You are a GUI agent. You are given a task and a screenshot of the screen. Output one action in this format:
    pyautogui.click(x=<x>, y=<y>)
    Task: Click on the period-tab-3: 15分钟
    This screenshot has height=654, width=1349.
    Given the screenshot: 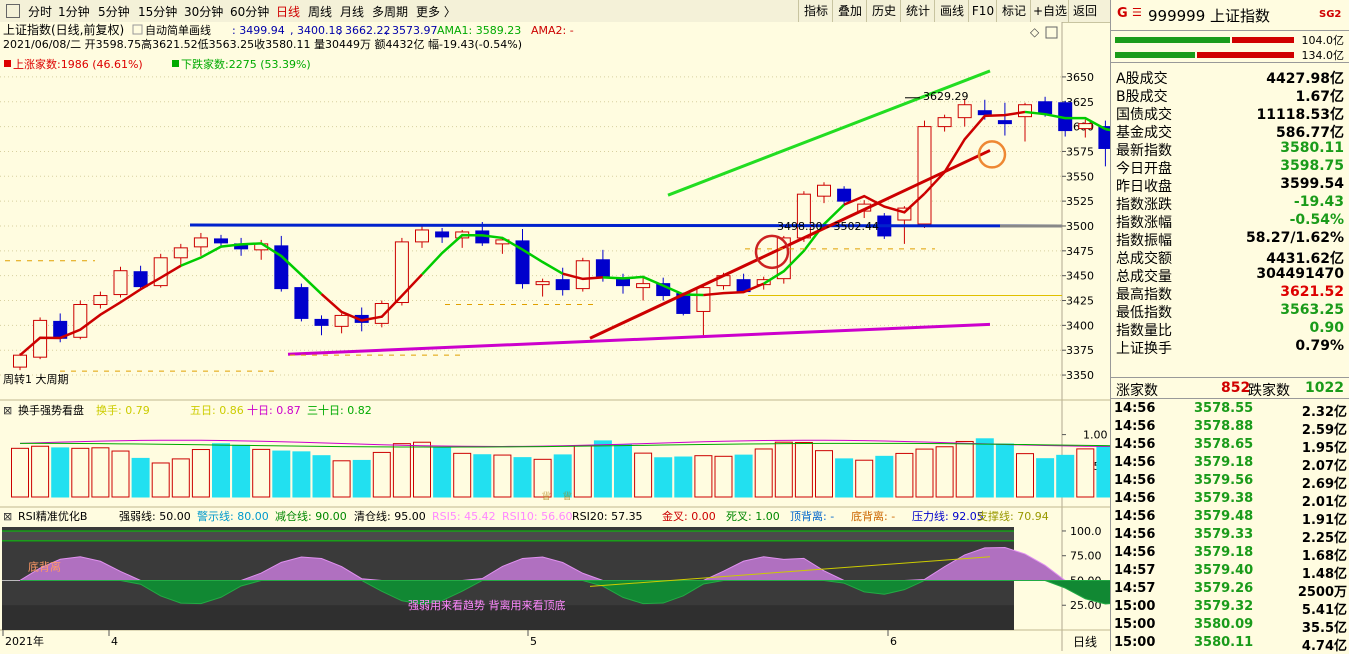 What is the action you would take?
    pyautogui.click(x=158, y=12)
    